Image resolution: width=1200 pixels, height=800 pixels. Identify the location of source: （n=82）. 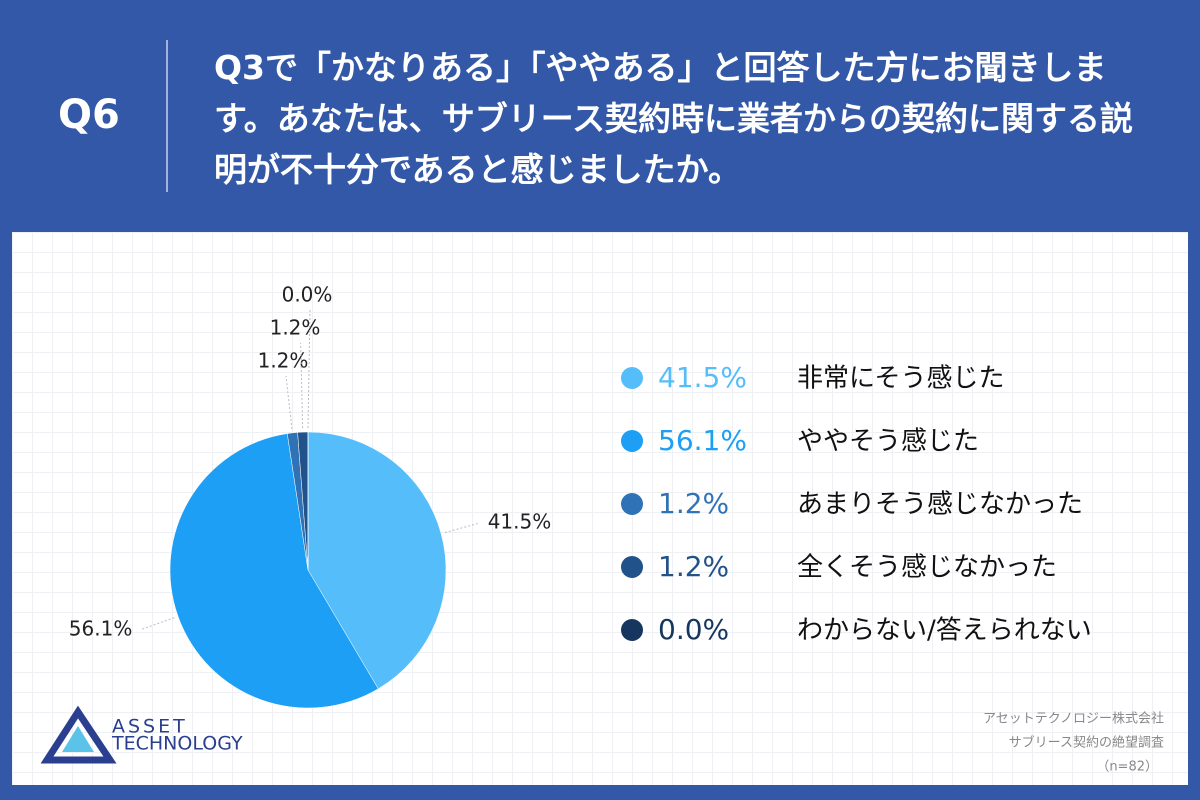
(1127, 767).